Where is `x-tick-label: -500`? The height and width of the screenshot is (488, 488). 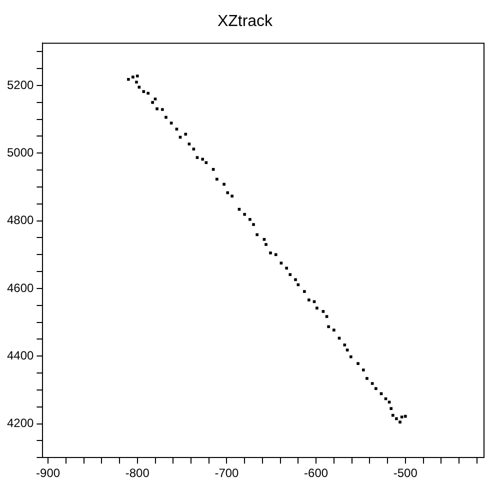 x-tick-label: -500 is located at coordinates (405, 473).